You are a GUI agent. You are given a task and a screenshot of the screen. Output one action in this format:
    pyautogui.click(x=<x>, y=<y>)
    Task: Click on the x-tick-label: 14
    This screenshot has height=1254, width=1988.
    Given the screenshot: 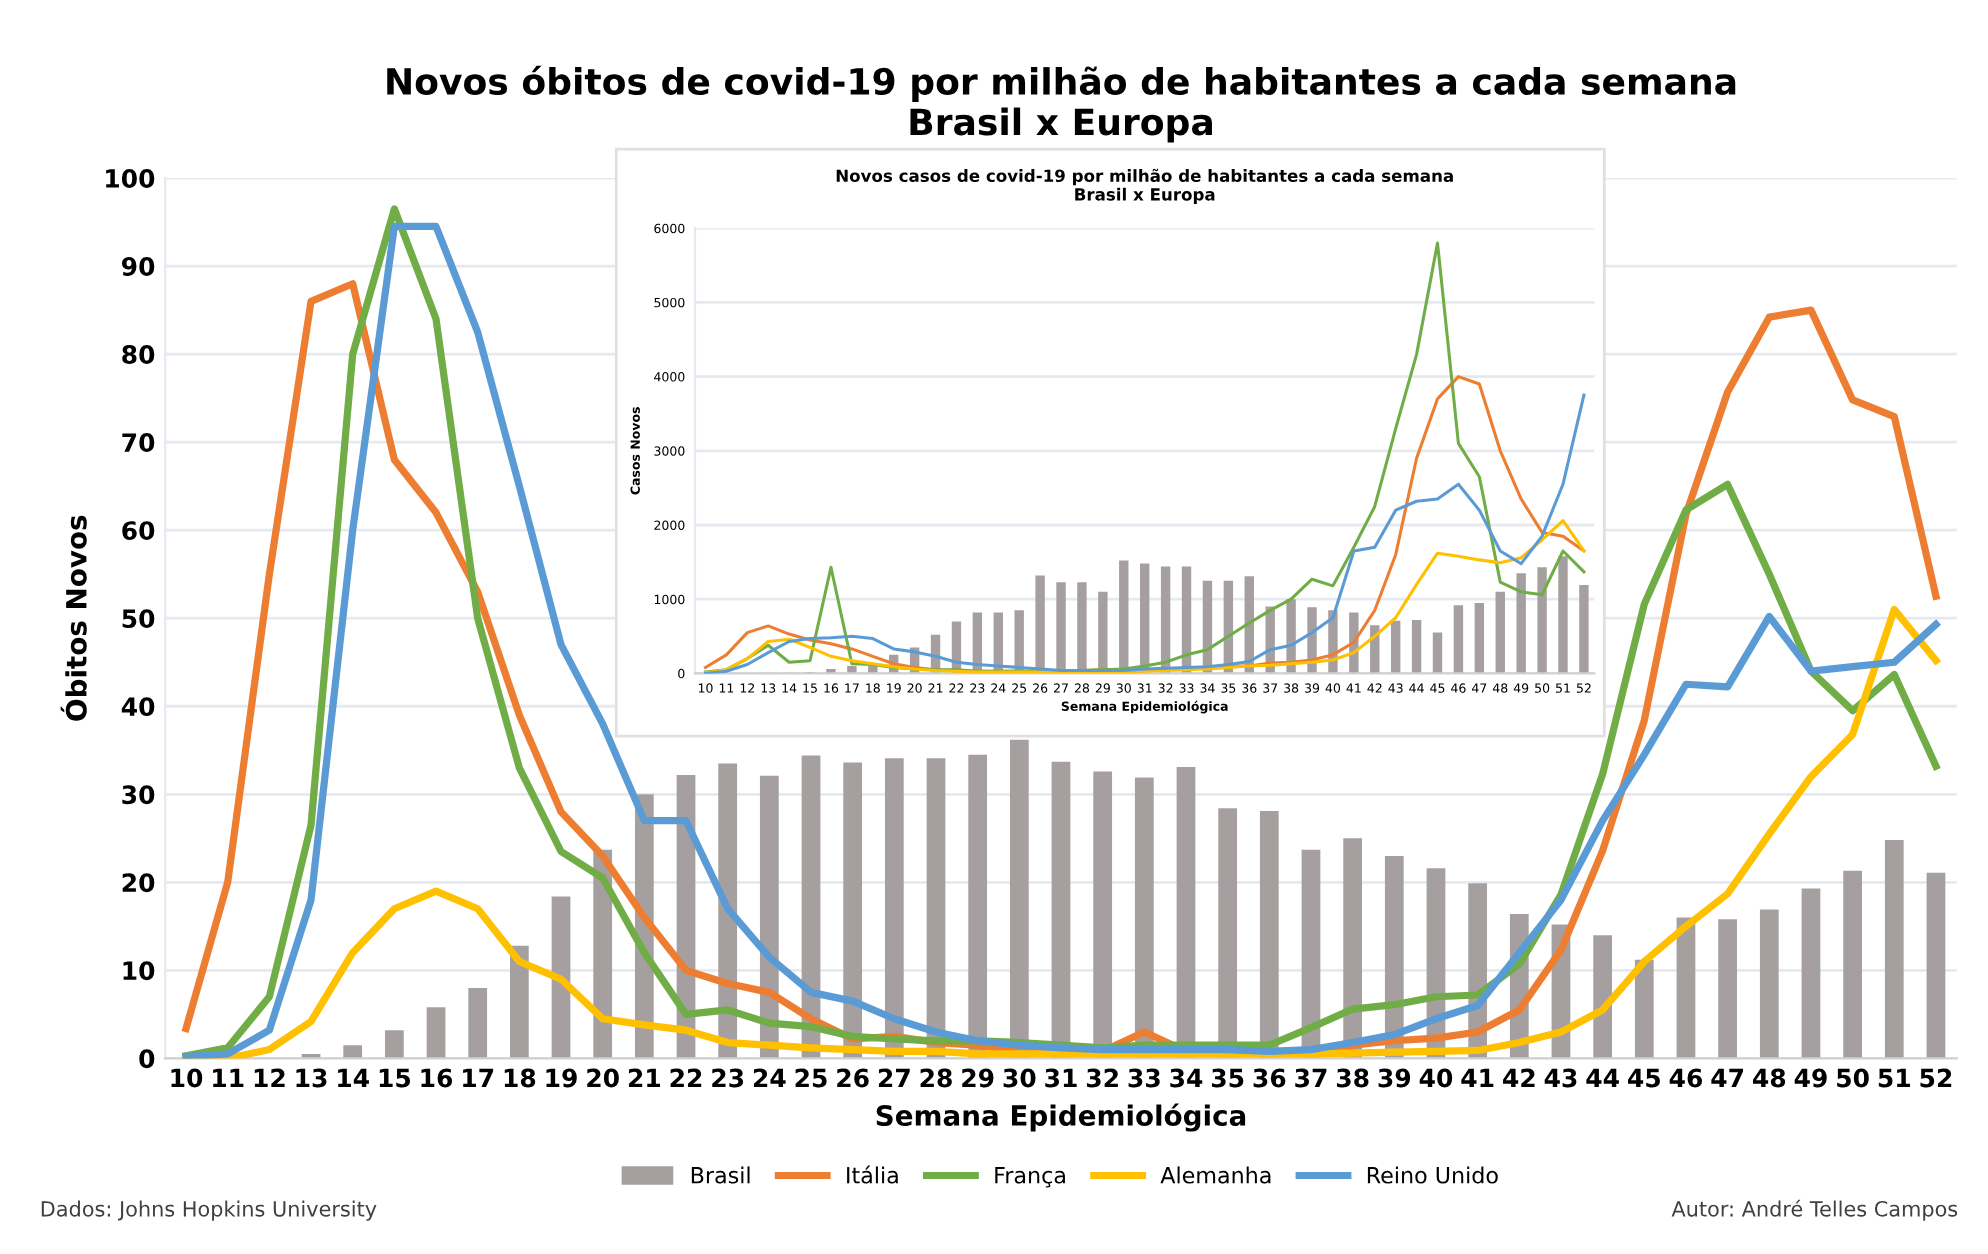 What is the action you would take?
    pyautogui.click(x=353, y=1078)
    